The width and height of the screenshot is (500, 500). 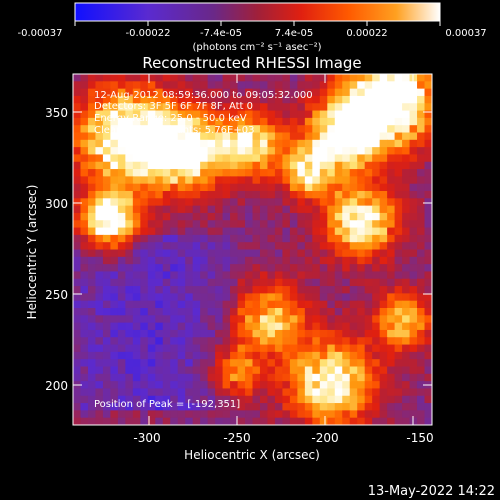 I want to click on image-title: Reconstructed RHESSI Image, so click(x=251, y=63).